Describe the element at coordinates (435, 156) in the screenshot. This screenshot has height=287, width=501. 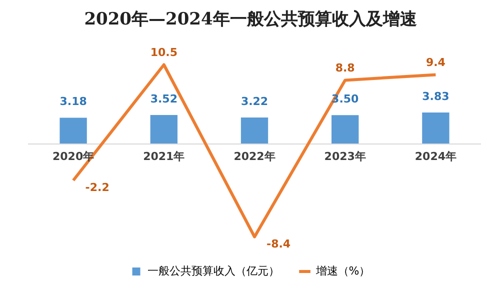
I see `x-tick-label: 2024年` at that location.